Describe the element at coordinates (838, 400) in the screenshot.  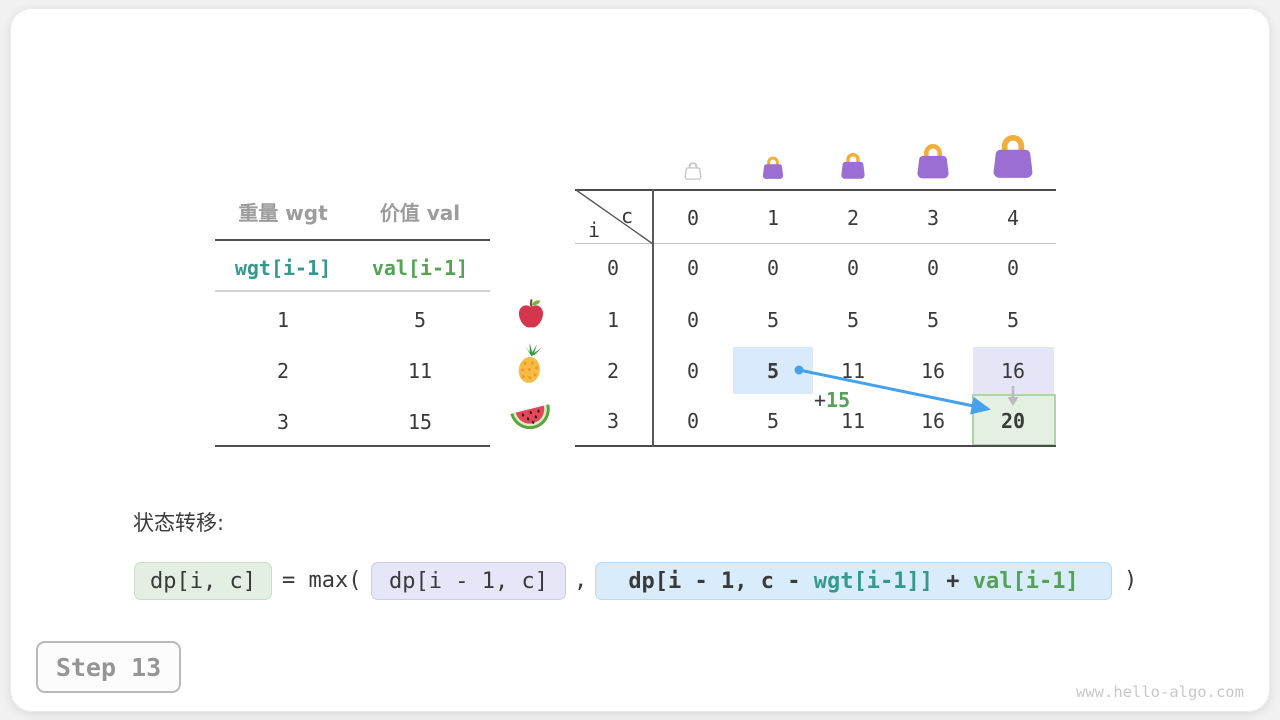
I see `added-value: 15` at that location.